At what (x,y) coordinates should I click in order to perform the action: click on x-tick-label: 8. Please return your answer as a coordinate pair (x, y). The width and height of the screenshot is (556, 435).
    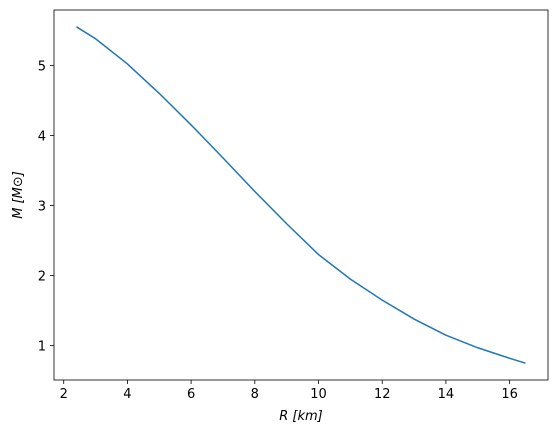
    Looking at the image, I should click on (255, 394).